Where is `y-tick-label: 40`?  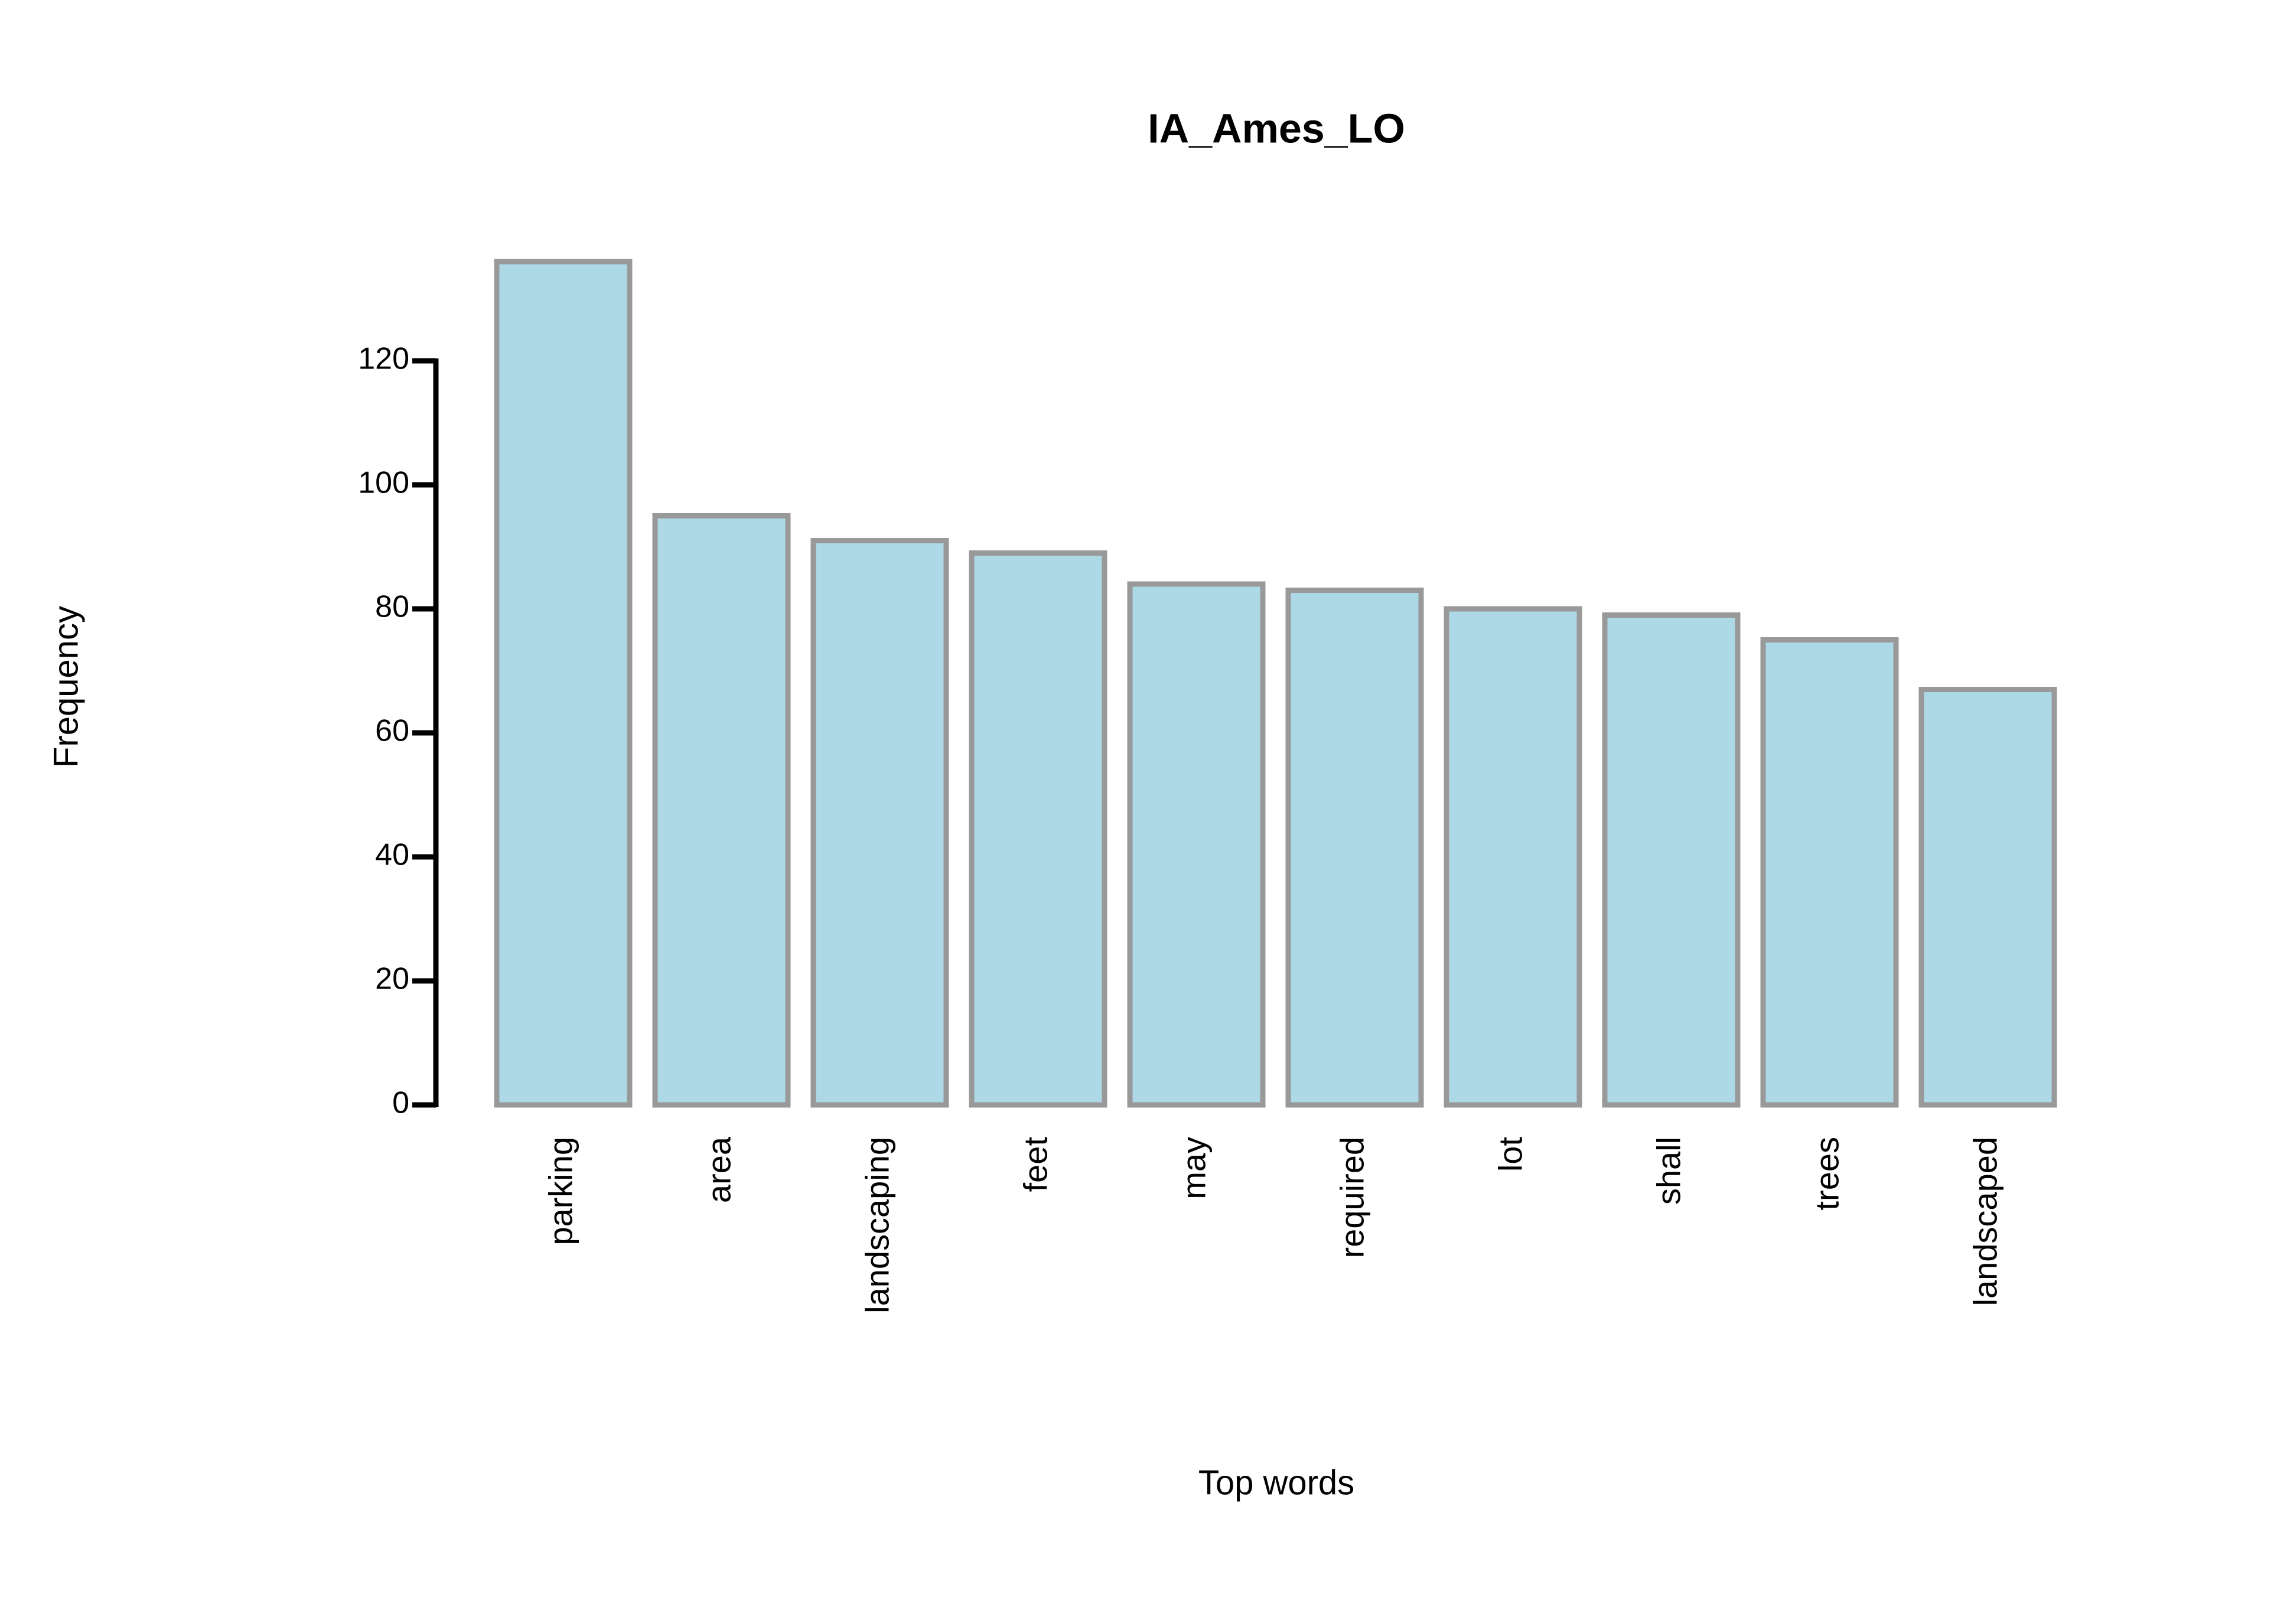
y-tick-label: 40 is located at coordinates (392, 855).